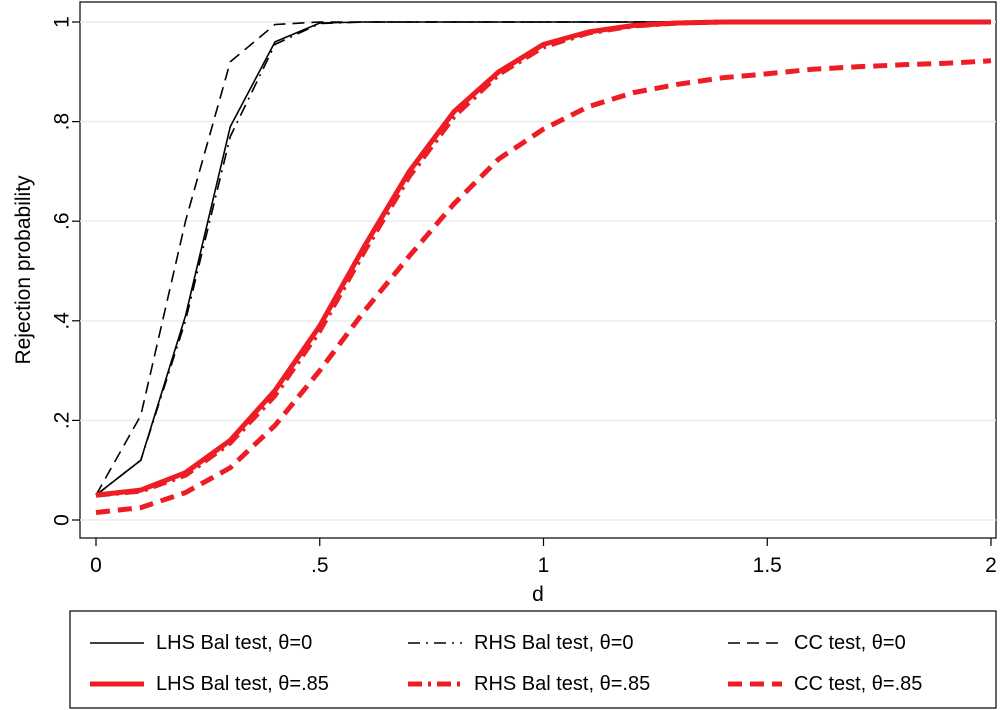  I want to click on y-tick-label: .8, so click(62, 122).